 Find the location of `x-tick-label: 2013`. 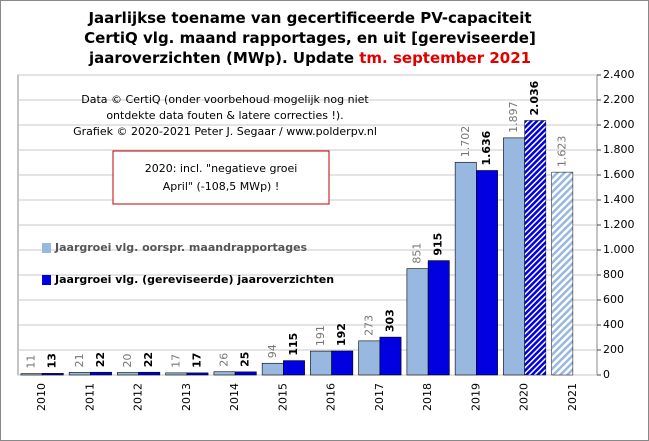

x-tick-label: 2013 is located at coordinates (186, 397).